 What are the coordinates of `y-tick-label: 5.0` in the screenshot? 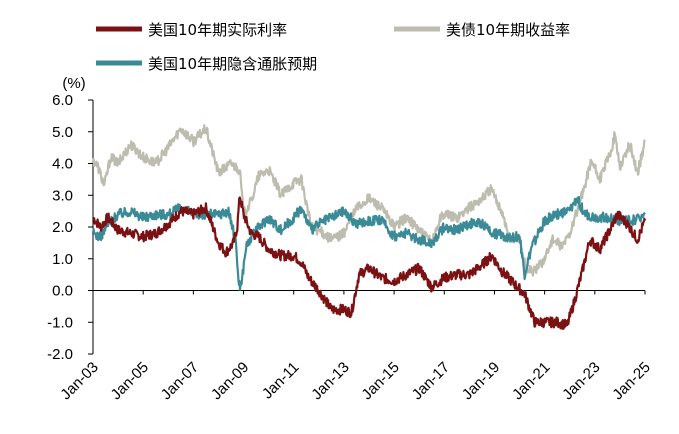 It's located at (62, 132).